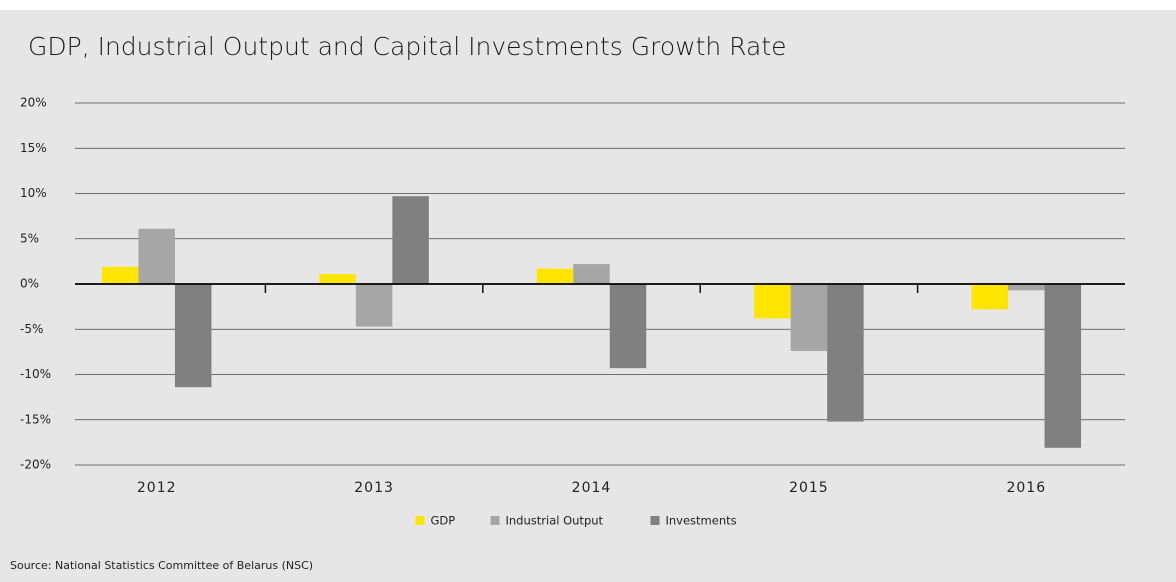 This screenshot has height=582, width=1176. Describe the element at coordinates (157, 488) in the screenshot. I see `x-tick-label: 2012` at that location.